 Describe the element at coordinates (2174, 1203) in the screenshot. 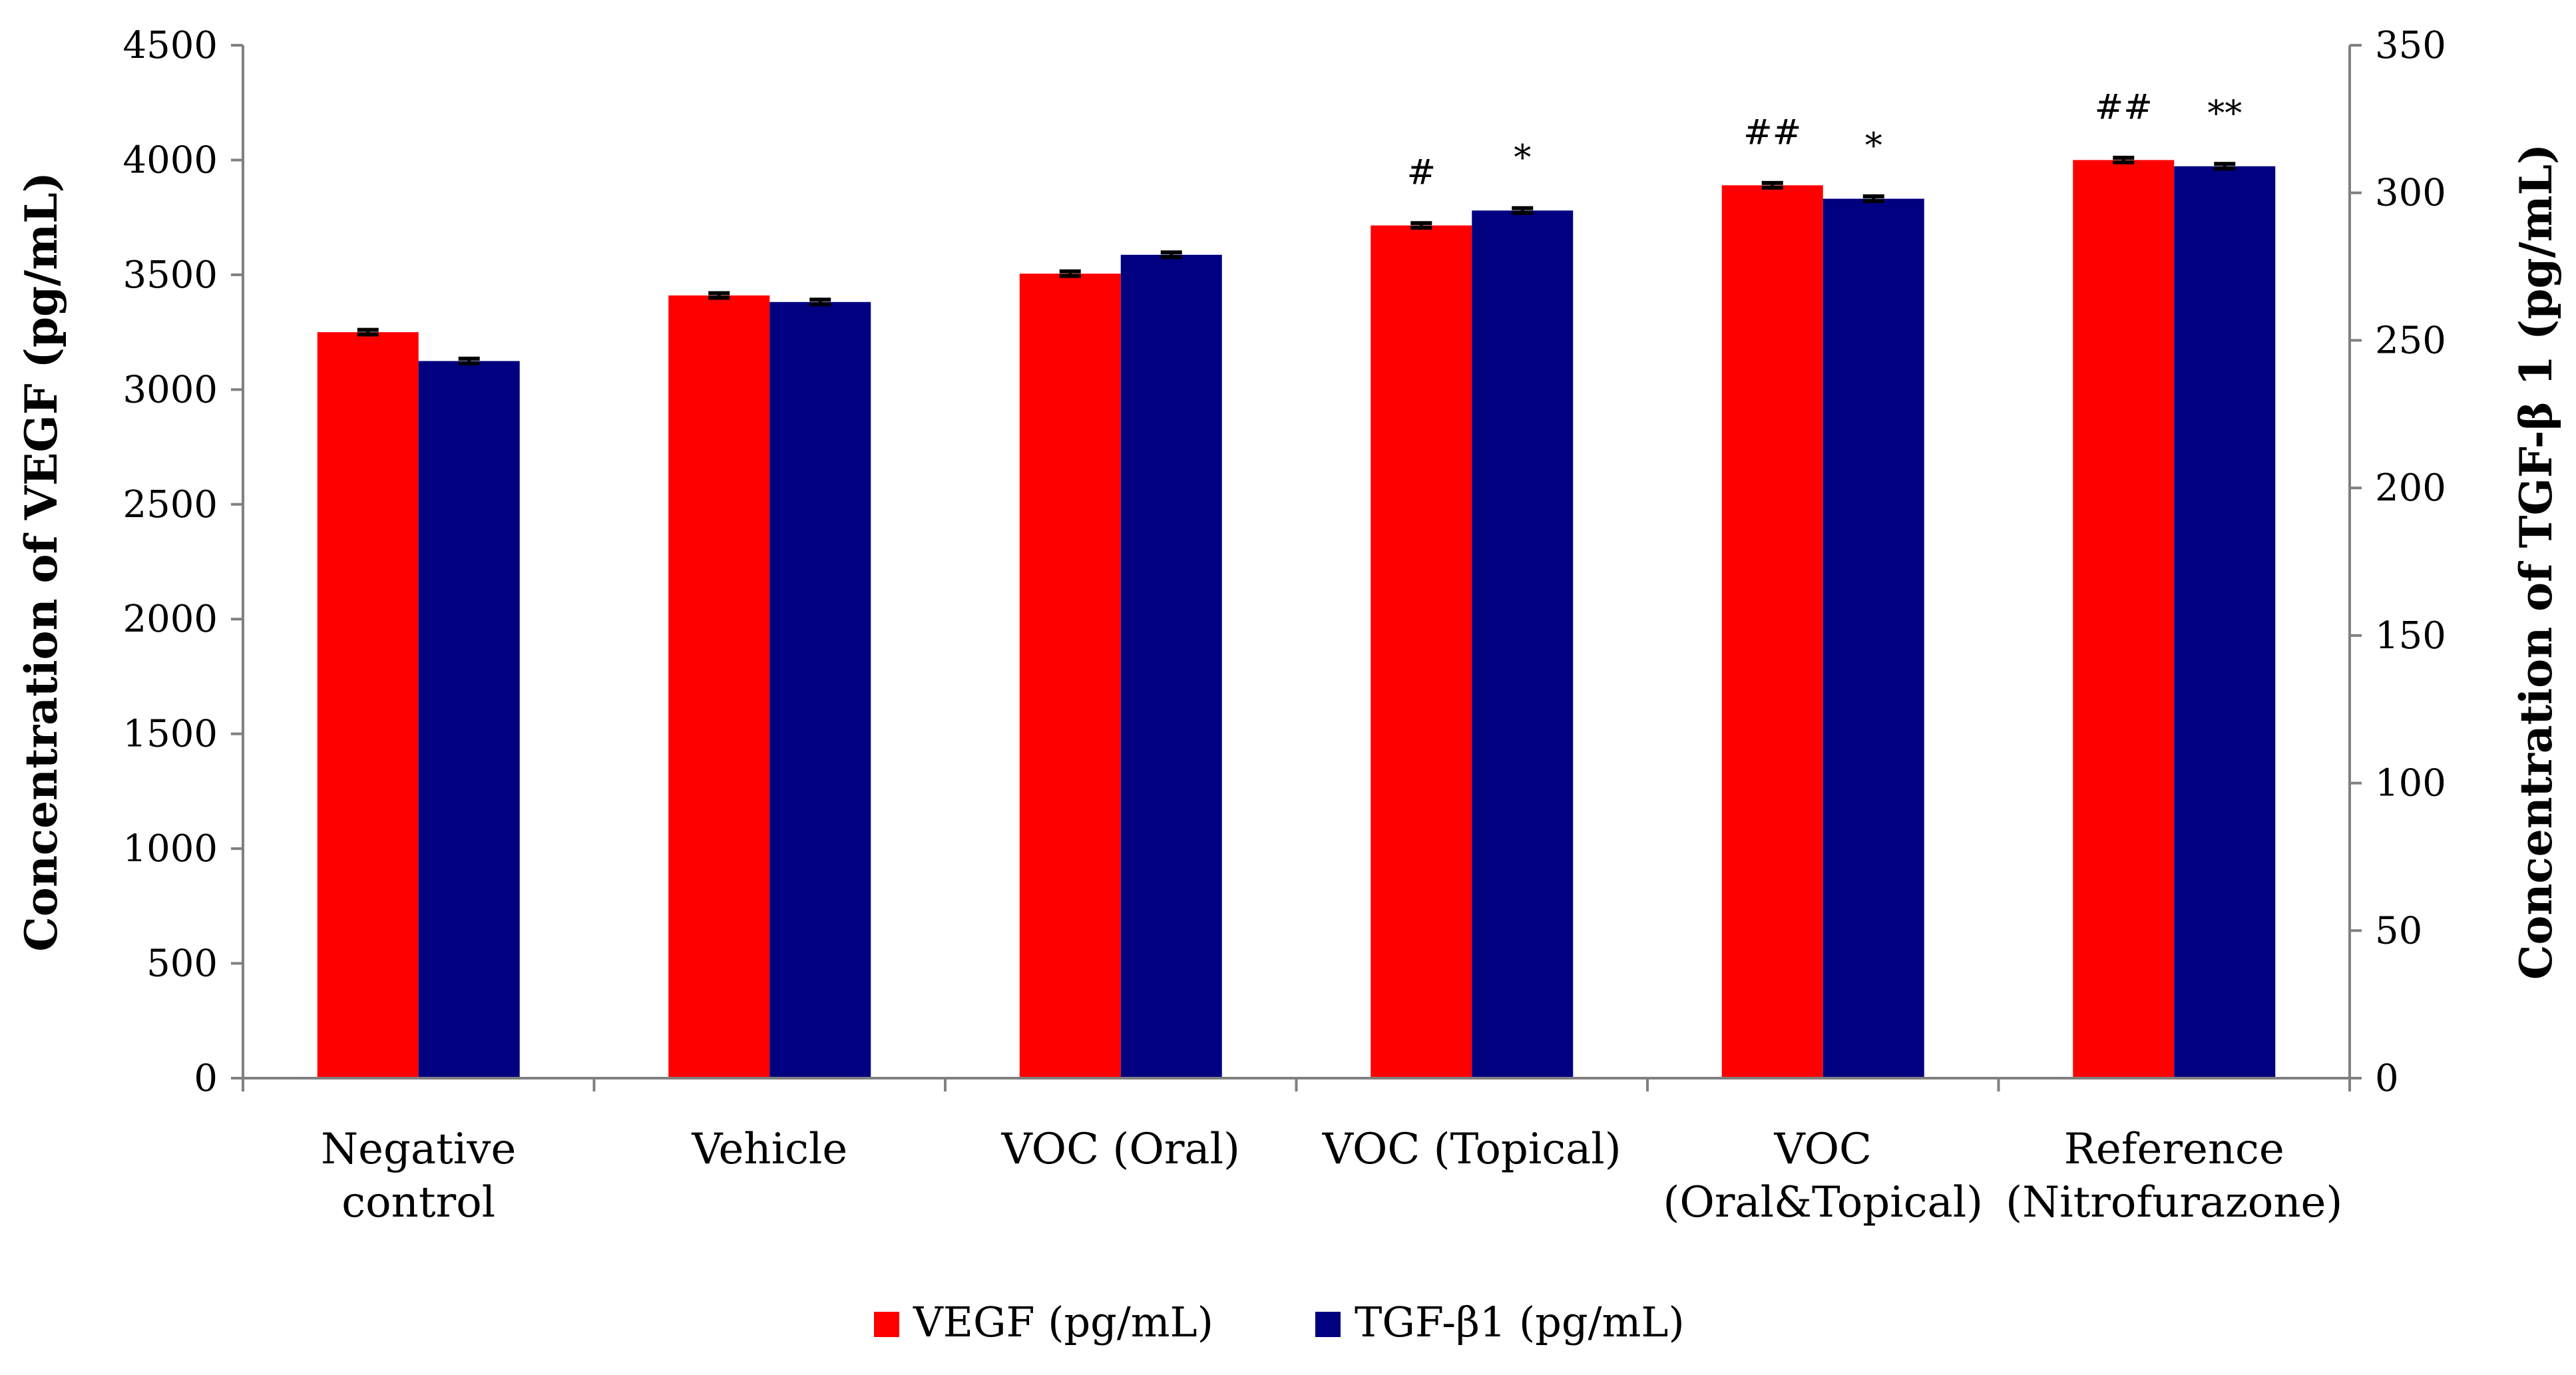

I see `category-label: (Nitrofurazone)` at that location.